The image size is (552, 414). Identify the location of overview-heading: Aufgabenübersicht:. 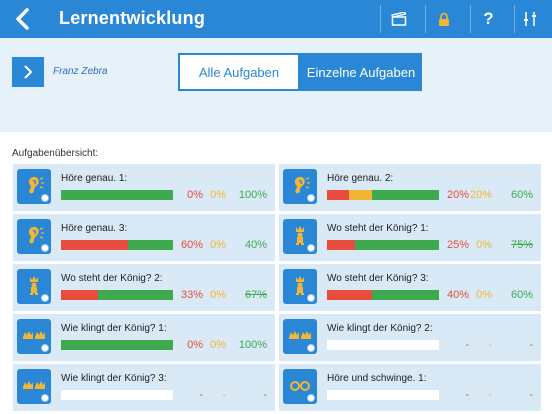
(55, 153).